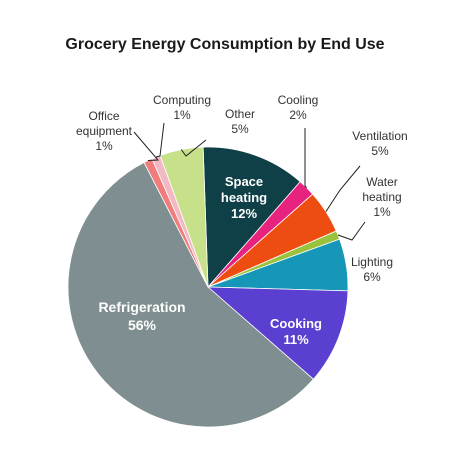 This screenshot has width=450, height=450. What do you see at coordinates (379, 136) in the screenshot?
I see `slice-label-line: Ventilation` at bounding box center [379, 136].